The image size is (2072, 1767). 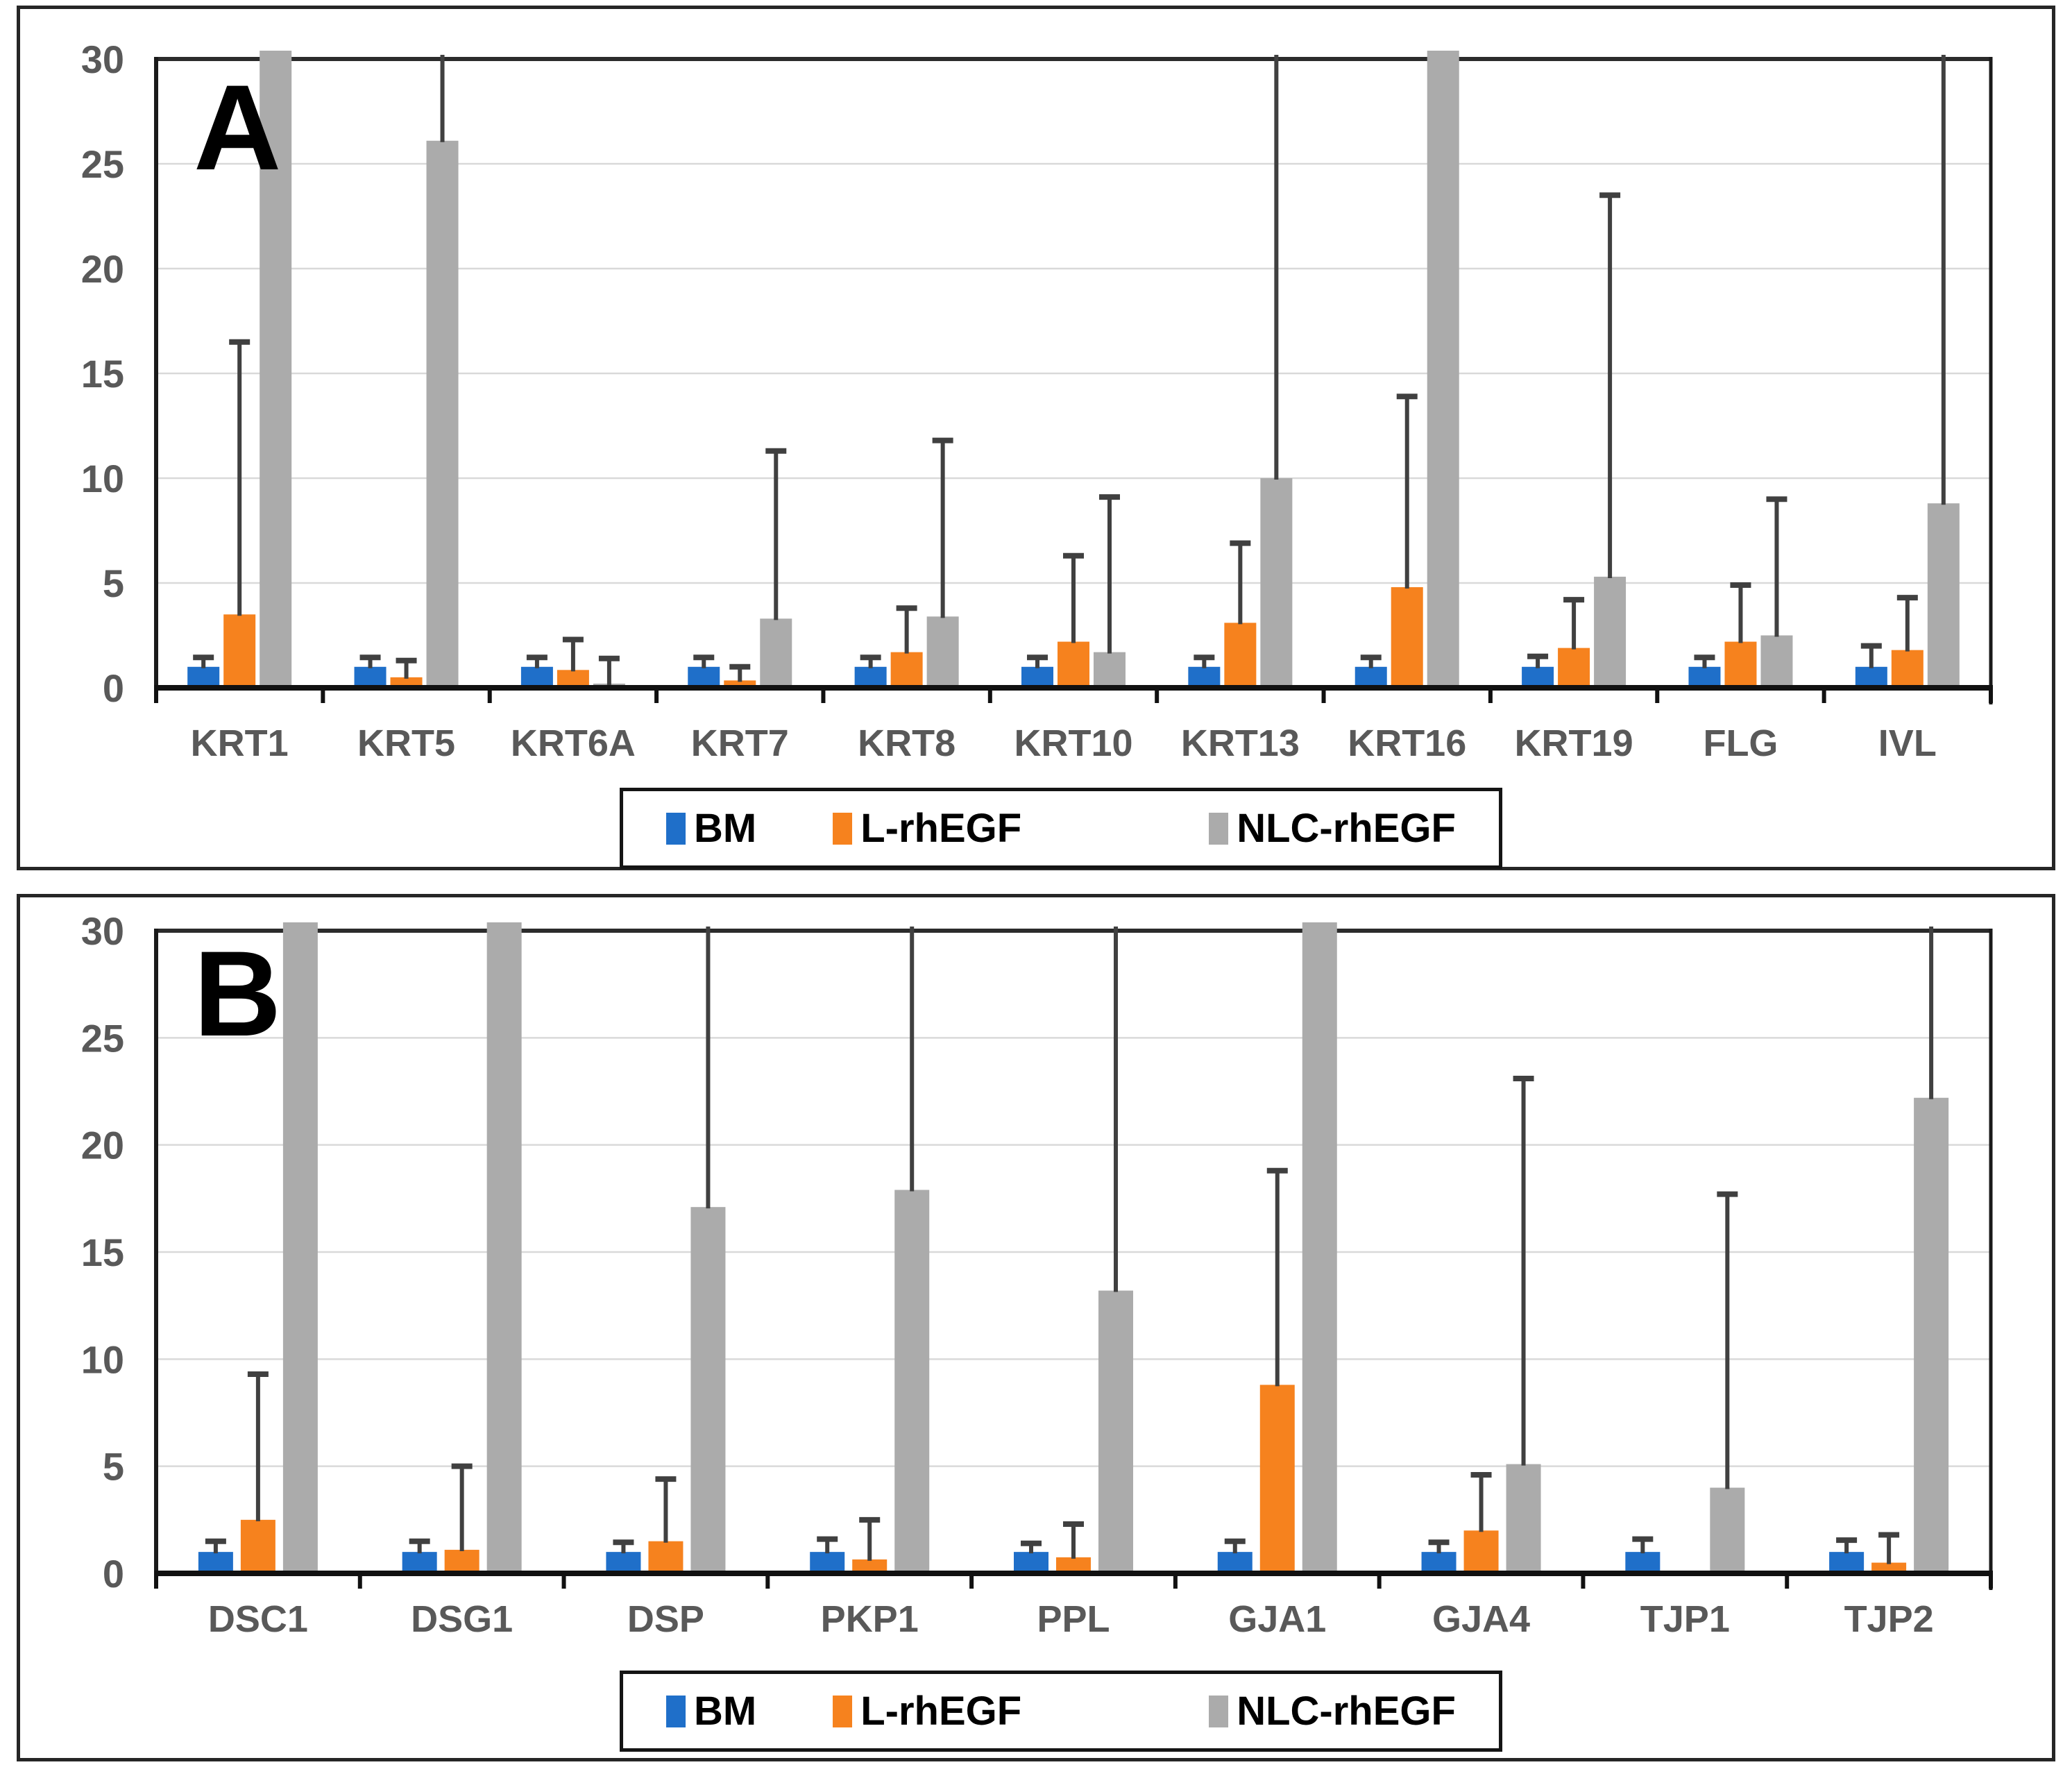 What do you see at coordinates (1538, 677) in the screenshot?
I see `bar-BM-KRT19` at bounding box center [1538, 677].